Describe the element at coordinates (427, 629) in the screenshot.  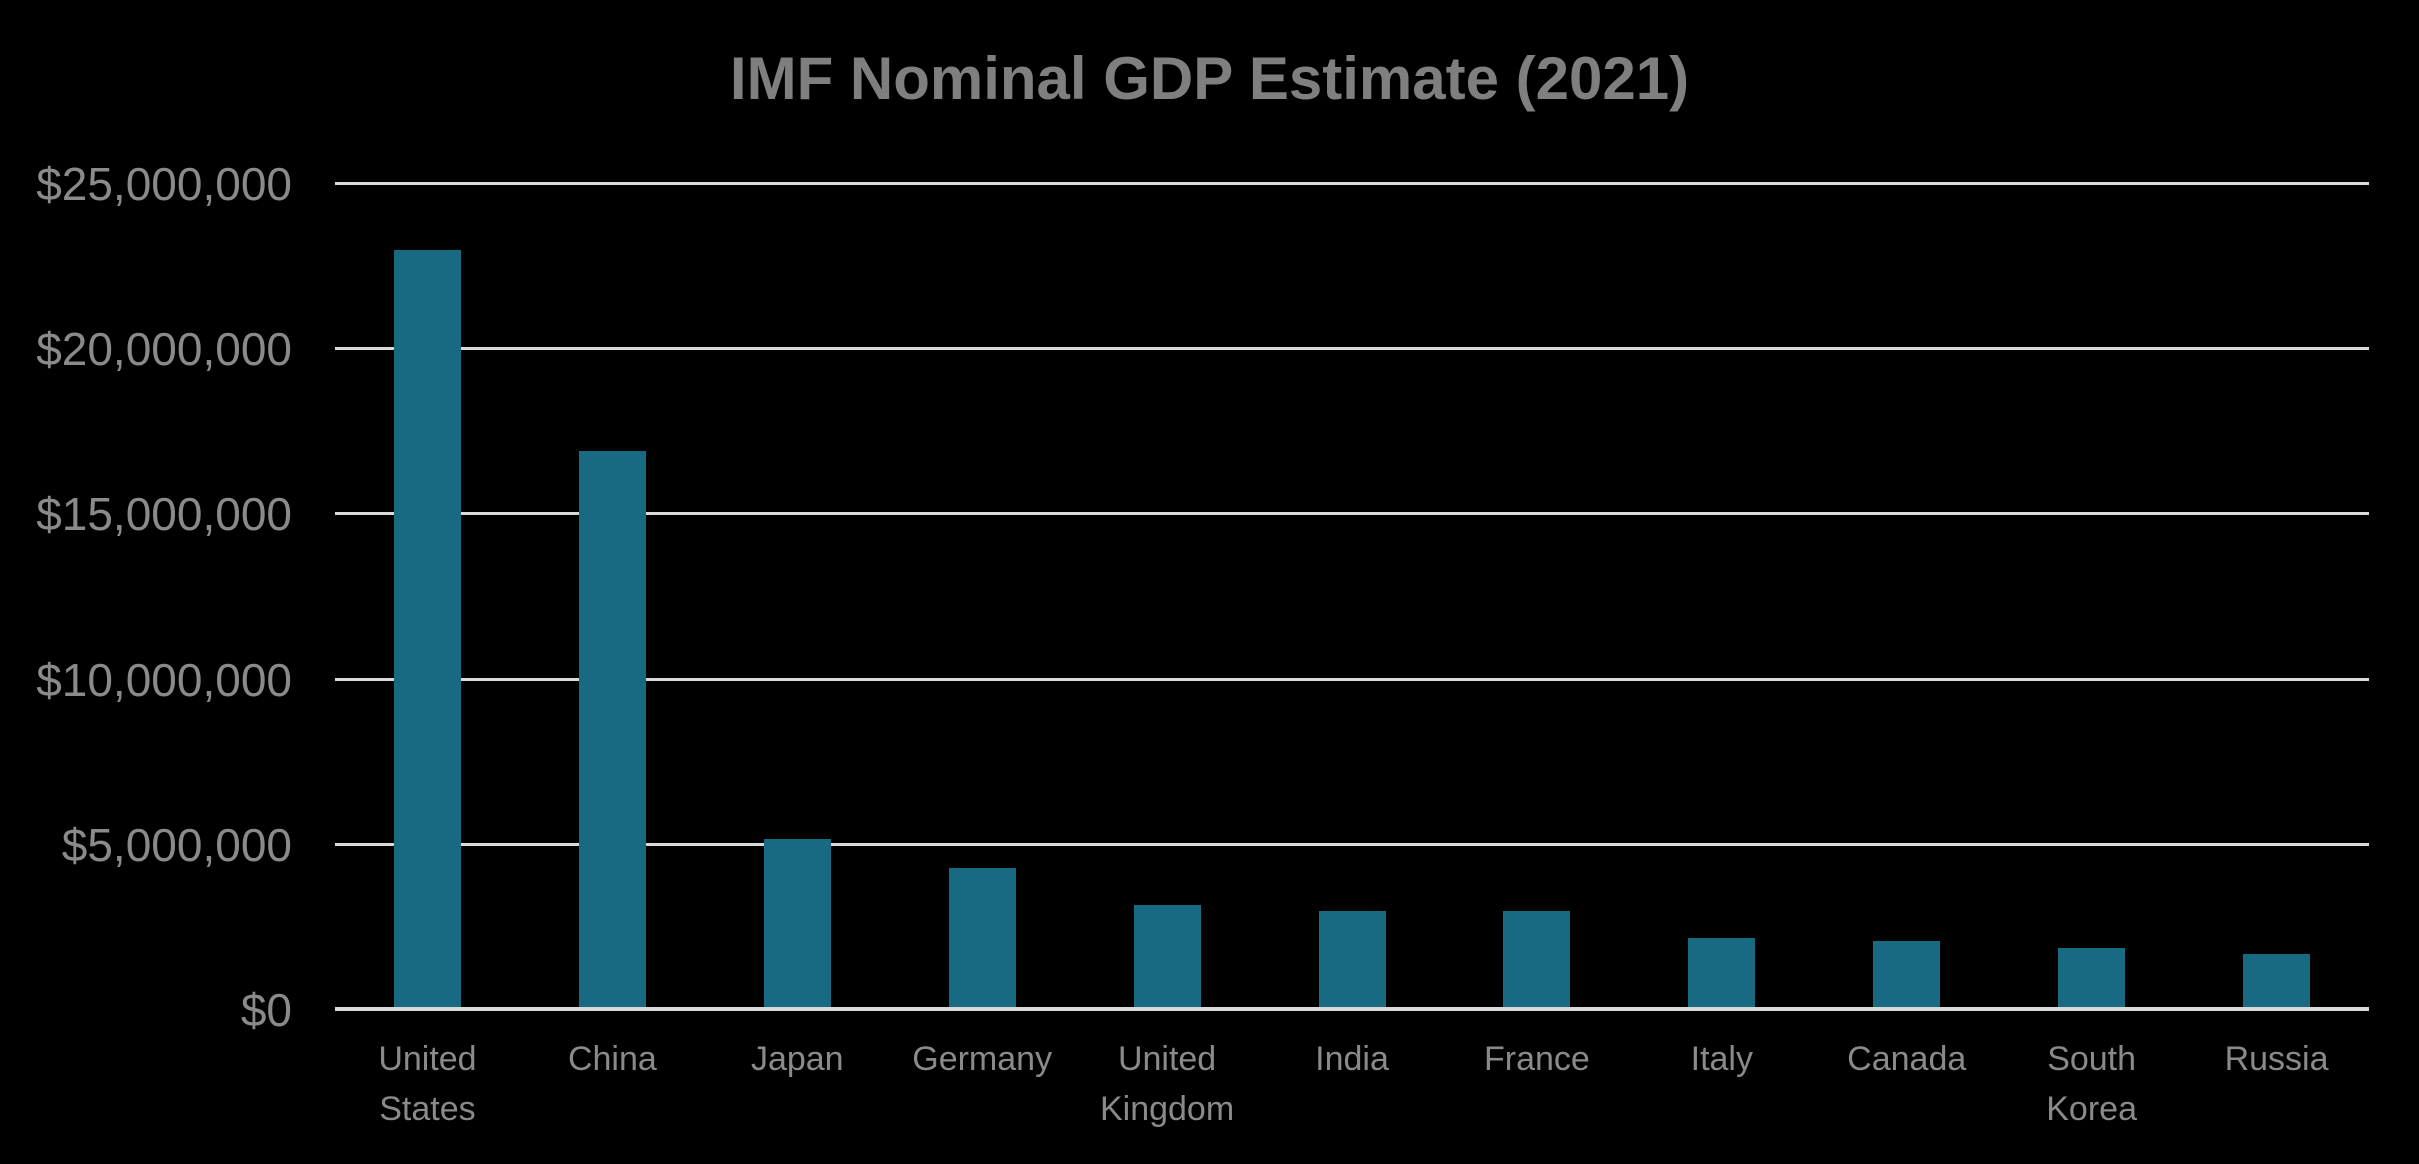
I see `bar-united-states` at that location.